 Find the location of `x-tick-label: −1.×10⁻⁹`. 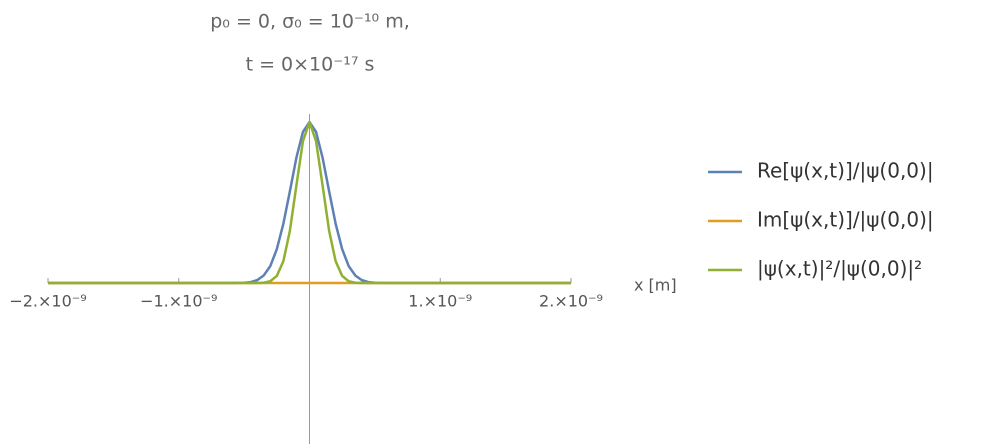

x-tick-label: −1.×10⁻⁹ is located at coordinates (178, 301).